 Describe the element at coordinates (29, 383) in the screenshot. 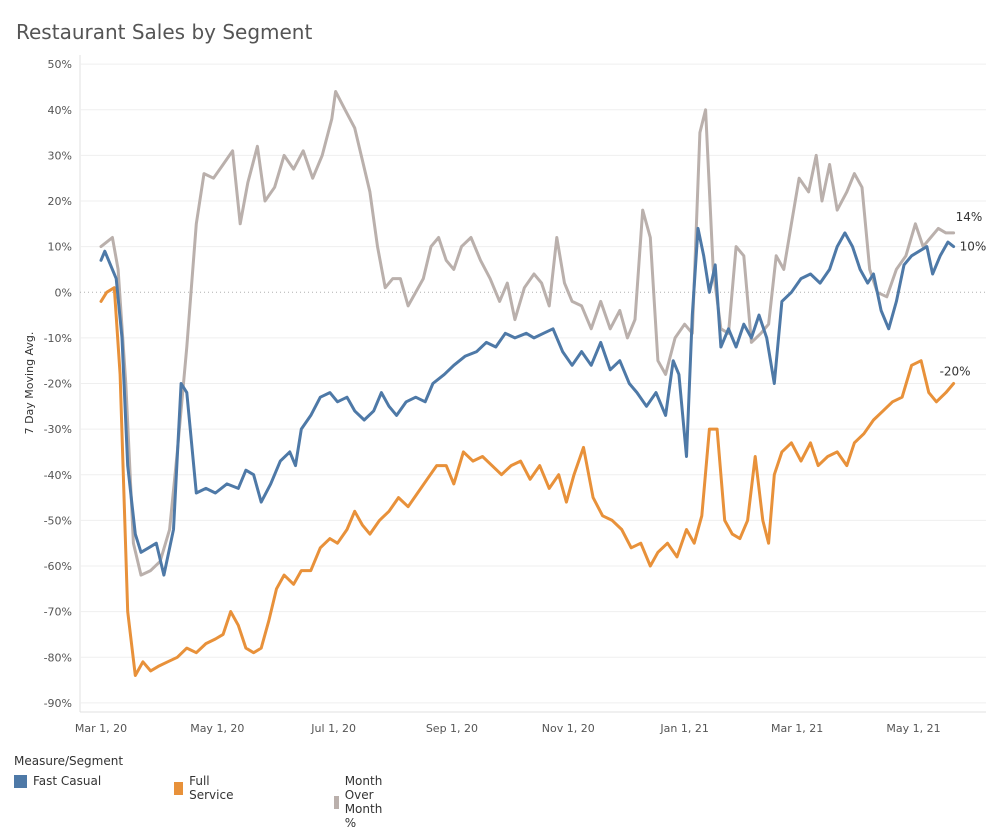

I see `y-axis-label: 7 Day Moving Avg.` at that location.